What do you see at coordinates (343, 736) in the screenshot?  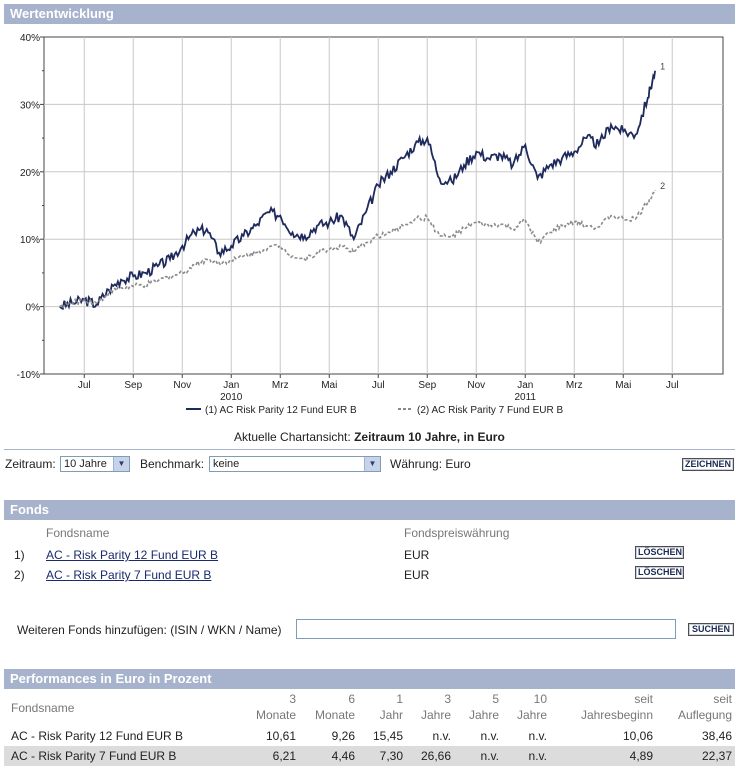 I see `perf-row-value: 9,26` at bounding box center [343, 736].